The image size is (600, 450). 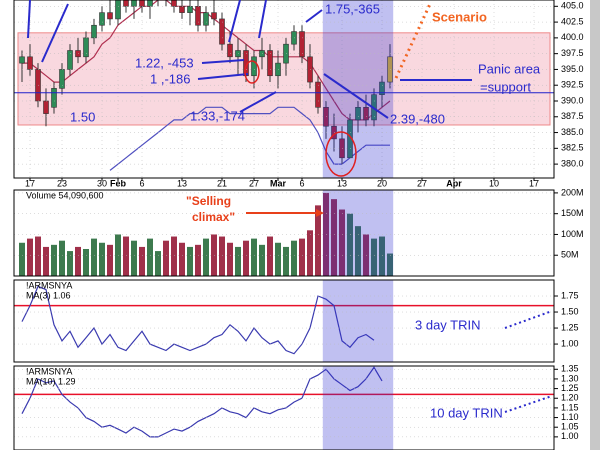 I want to click on y-tick-label: 1.10, so click(x=570, y=417).